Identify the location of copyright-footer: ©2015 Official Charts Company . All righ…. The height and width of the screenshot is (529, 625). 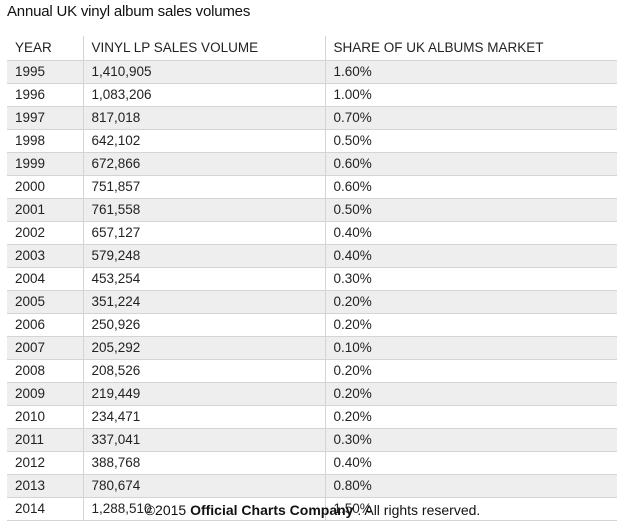
(312, 510).